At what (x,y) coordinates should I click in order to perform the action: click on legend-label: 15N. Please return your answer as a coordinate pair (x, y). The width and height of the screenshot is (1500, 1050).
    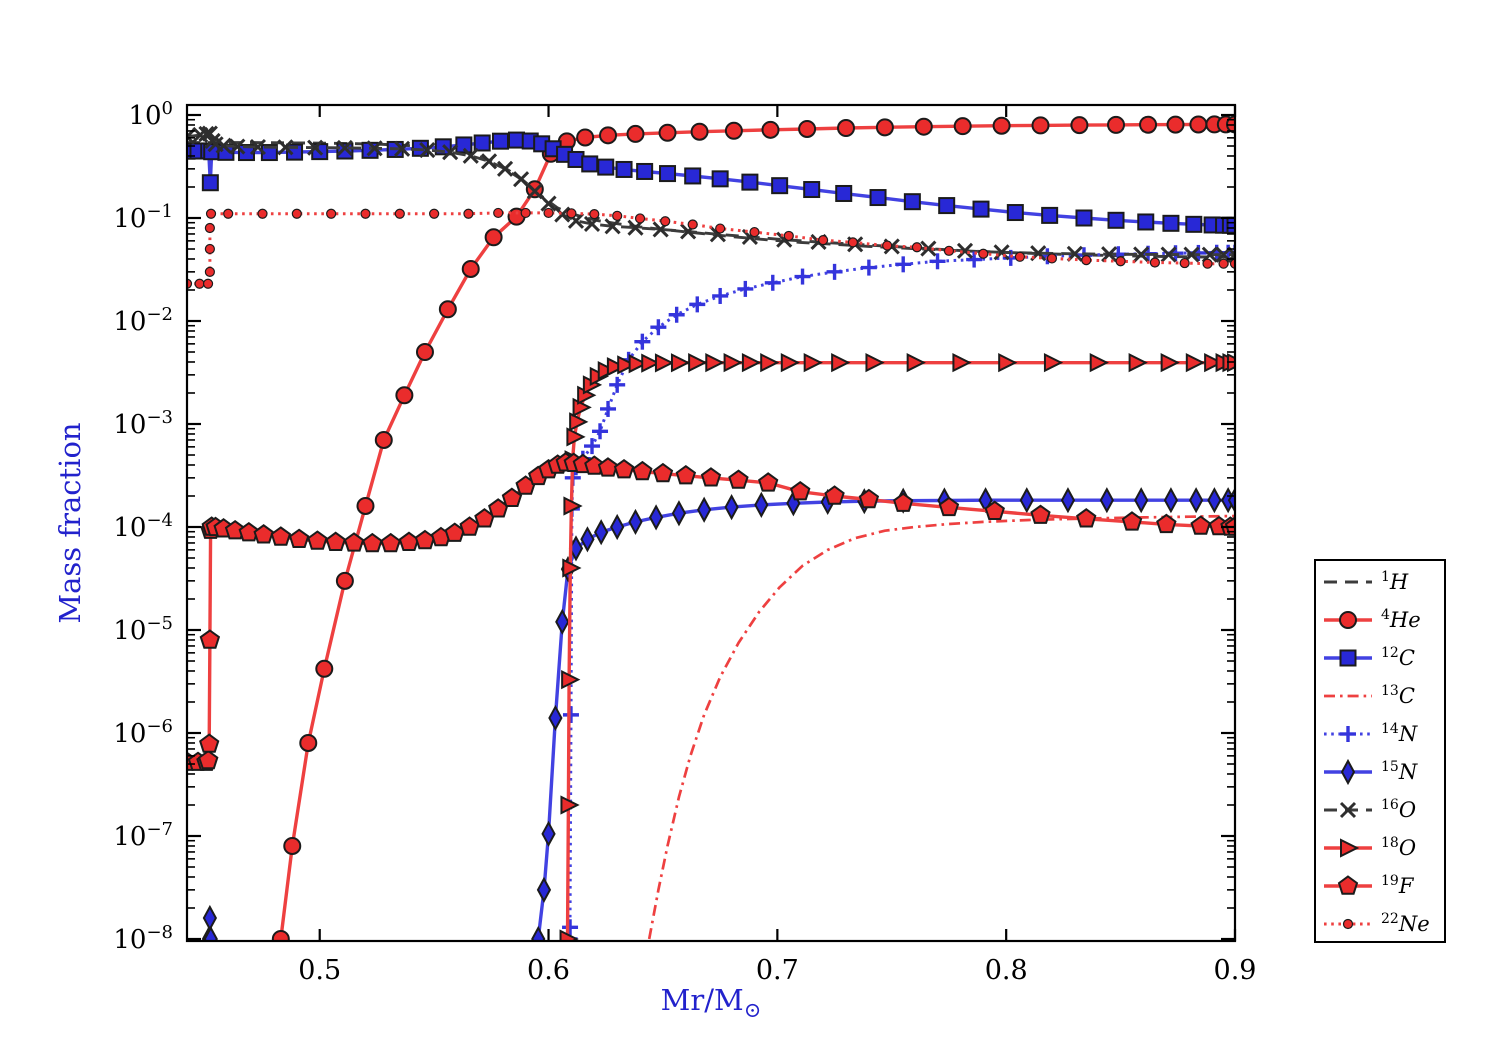
    Looking at the image, I should click on (1399, 771).